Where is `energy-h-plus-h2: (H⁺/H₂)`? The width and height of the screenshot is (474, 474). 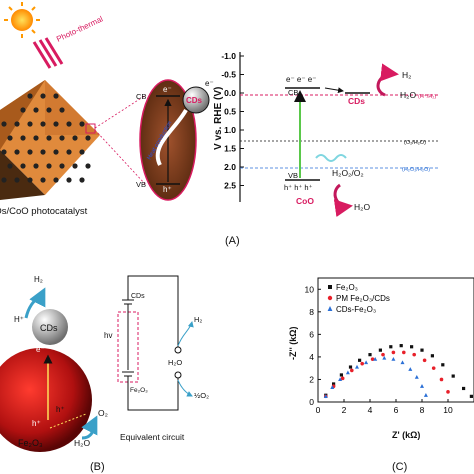 energy-h-plus-h2: (H⁺/H₂) is located at coordinates (427, 96).